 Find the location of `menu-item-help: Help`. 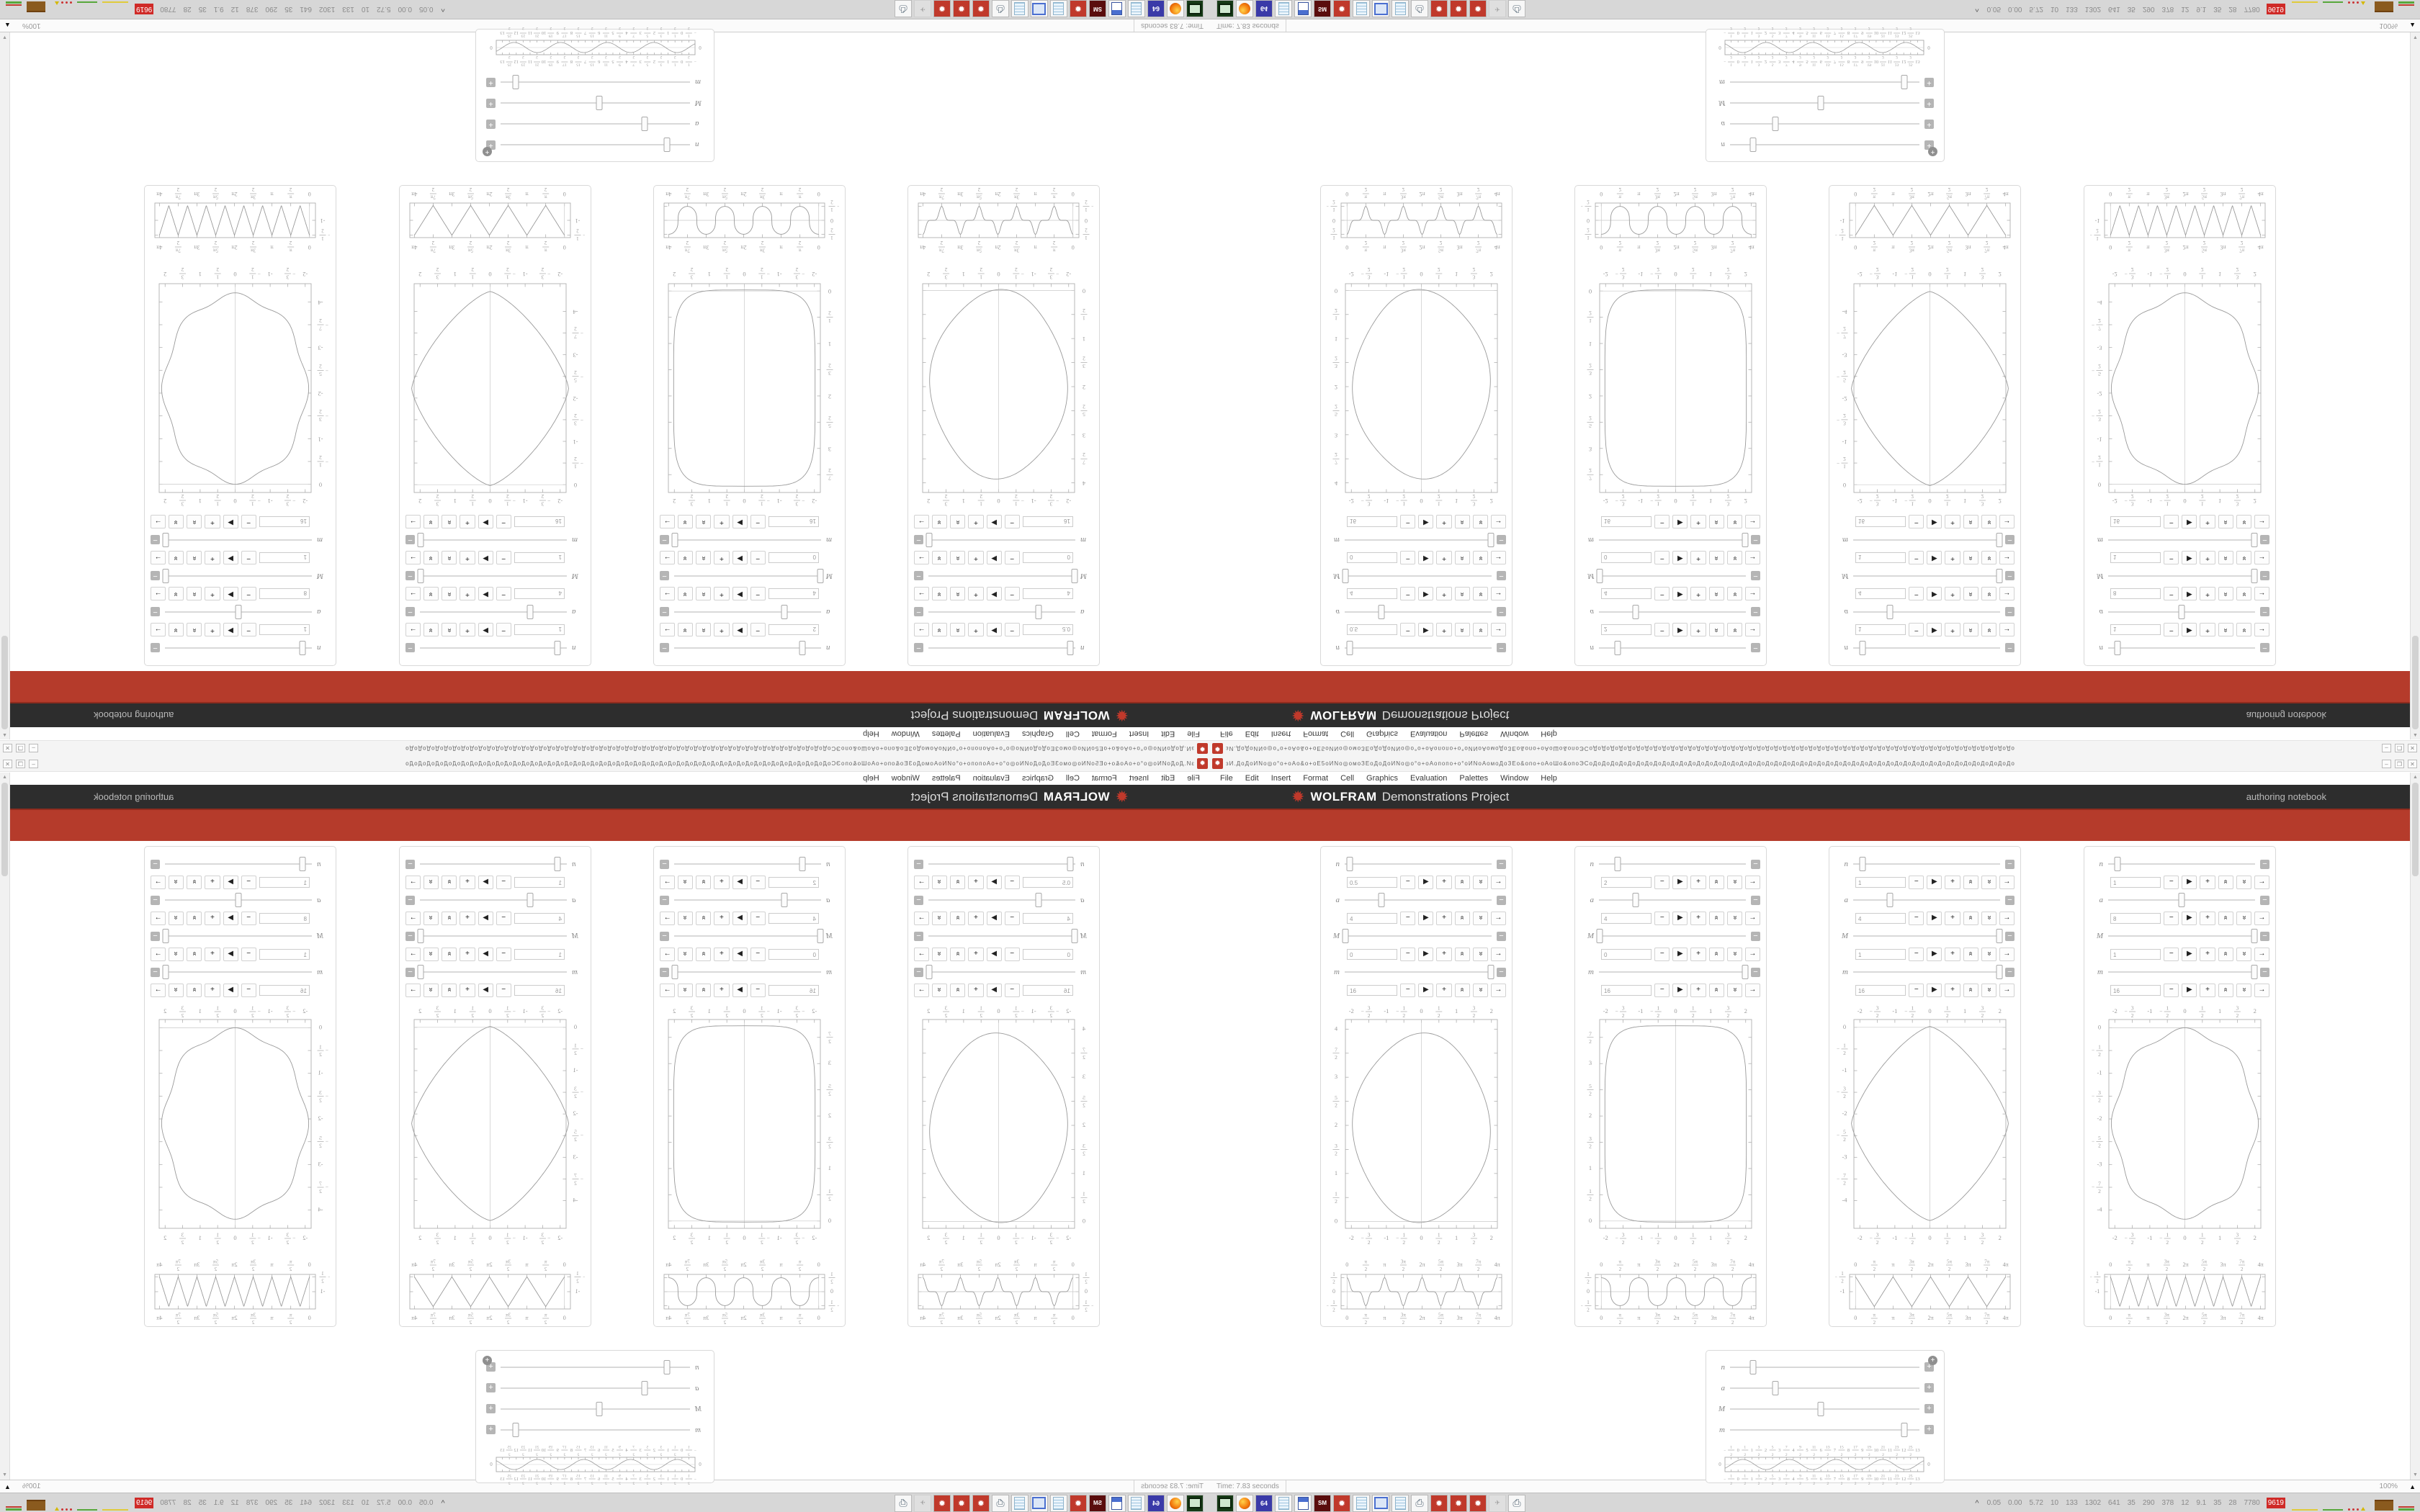

menu-item-help: Help is located at coordinates (871, 778).